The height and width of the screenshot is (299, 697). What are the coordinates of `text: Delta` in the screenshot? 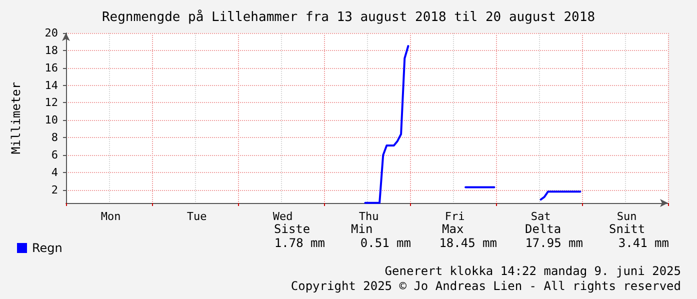 It's located at (543, 229).